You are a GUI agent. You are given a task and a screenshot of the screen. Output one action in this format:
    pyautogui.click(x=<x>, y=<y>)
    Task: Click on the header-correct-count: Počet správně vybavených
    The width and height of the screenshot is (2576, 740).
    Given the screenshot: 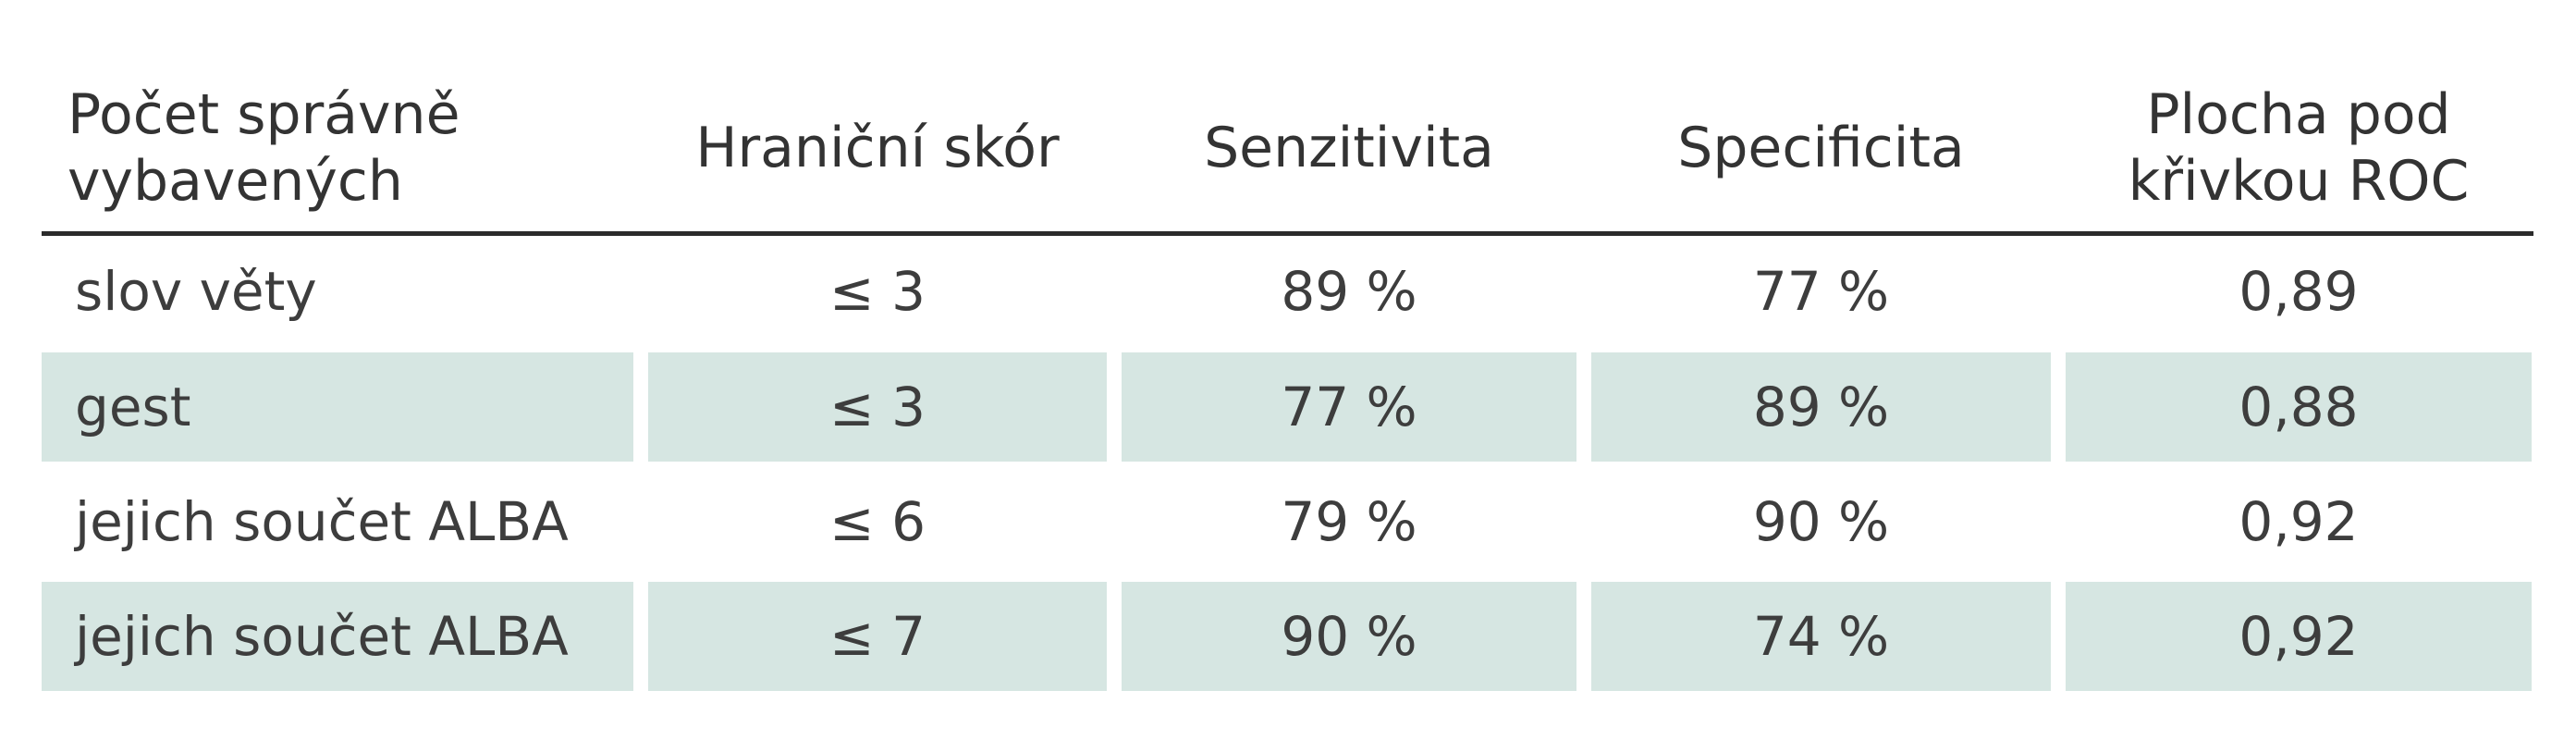 What is the action you would take?
    pyautogui.click(x=337, y=148)
    